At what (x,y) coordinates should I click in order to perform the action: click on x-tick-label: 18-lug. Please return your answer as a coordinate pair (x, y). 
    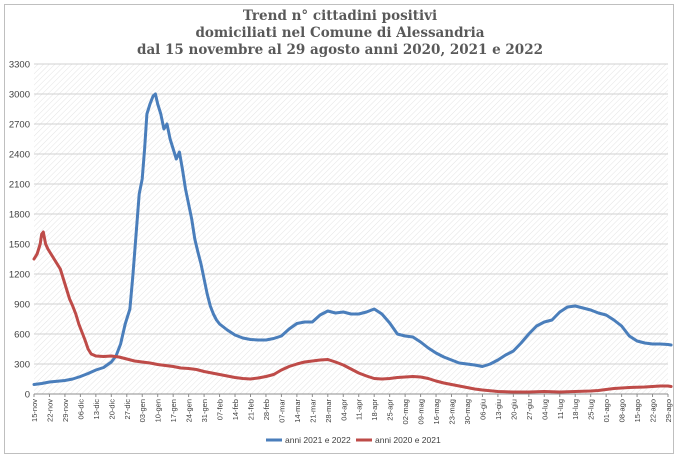
    Looking at the image, I should click on (575, 409).